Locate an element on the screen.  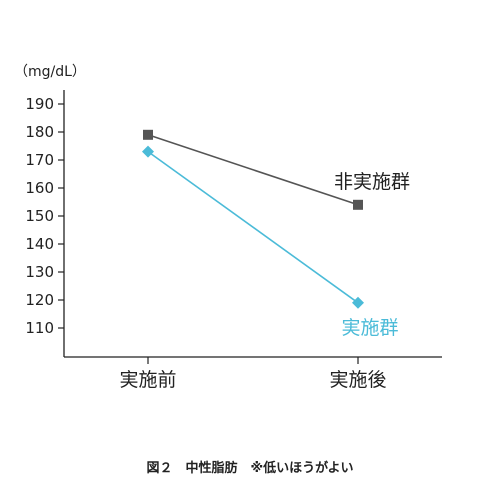
y-tick-label: 170 is located at coordinates (39, 160).